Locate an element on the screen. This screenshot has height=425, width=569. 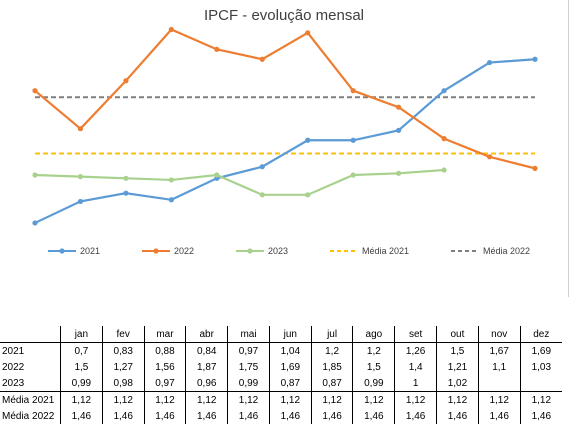
data-point-2021-mar is located at coordinates (126, 193).